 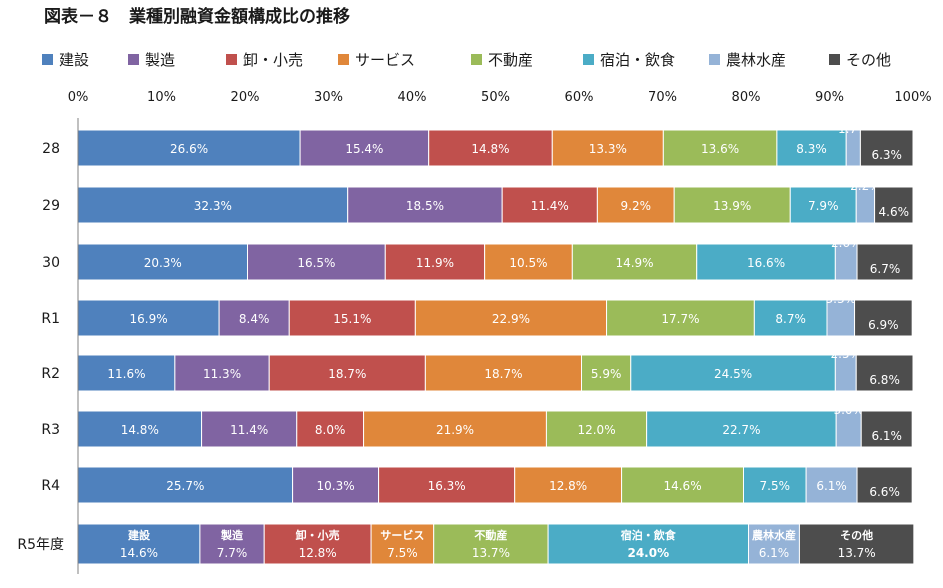 I want to click on category-label: R3, so click(x=50, y=430).